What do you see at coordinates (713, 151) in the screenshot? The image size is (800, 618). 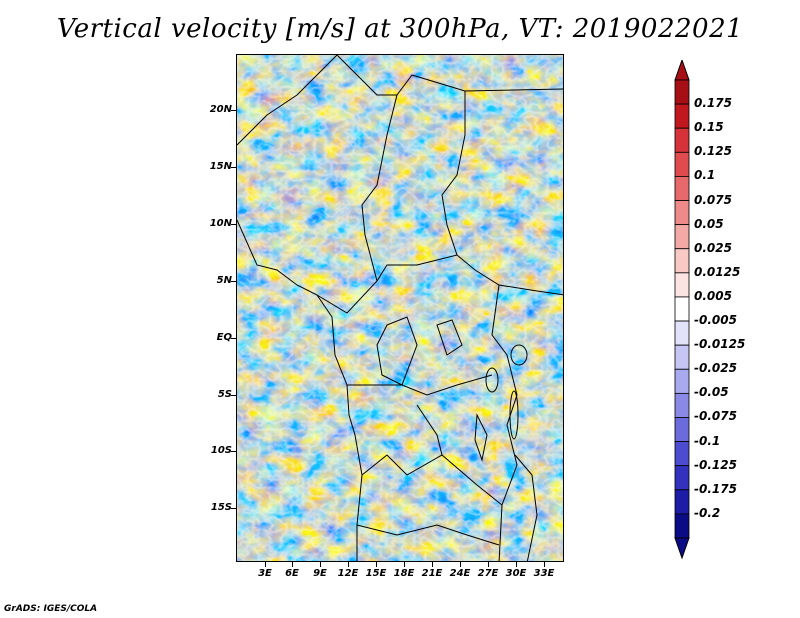 I see `colorbar-label: 0.125` at bounding box center [713, 151].